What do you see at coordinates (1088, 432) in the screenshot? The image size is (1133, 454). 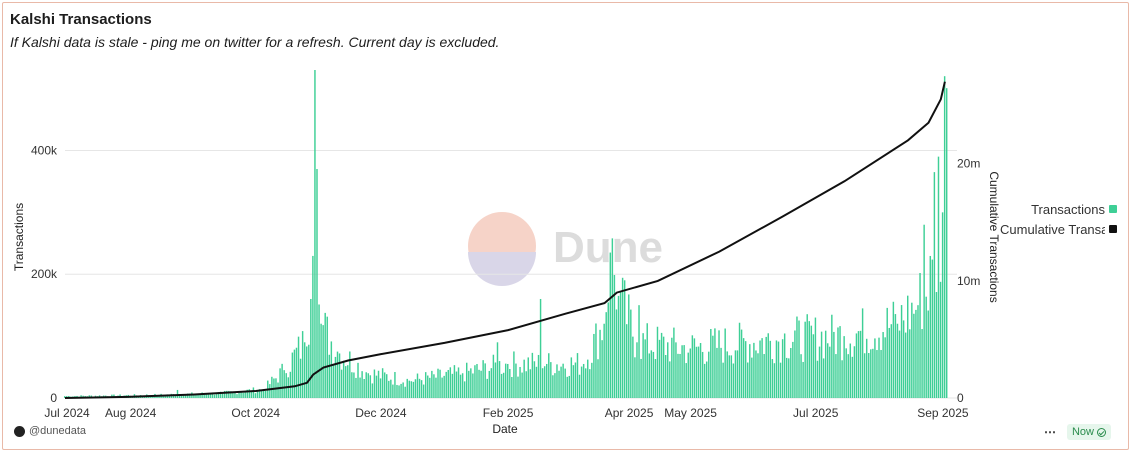 I see `refresh-status-badge: Now` at bounding box center [1088, 432].